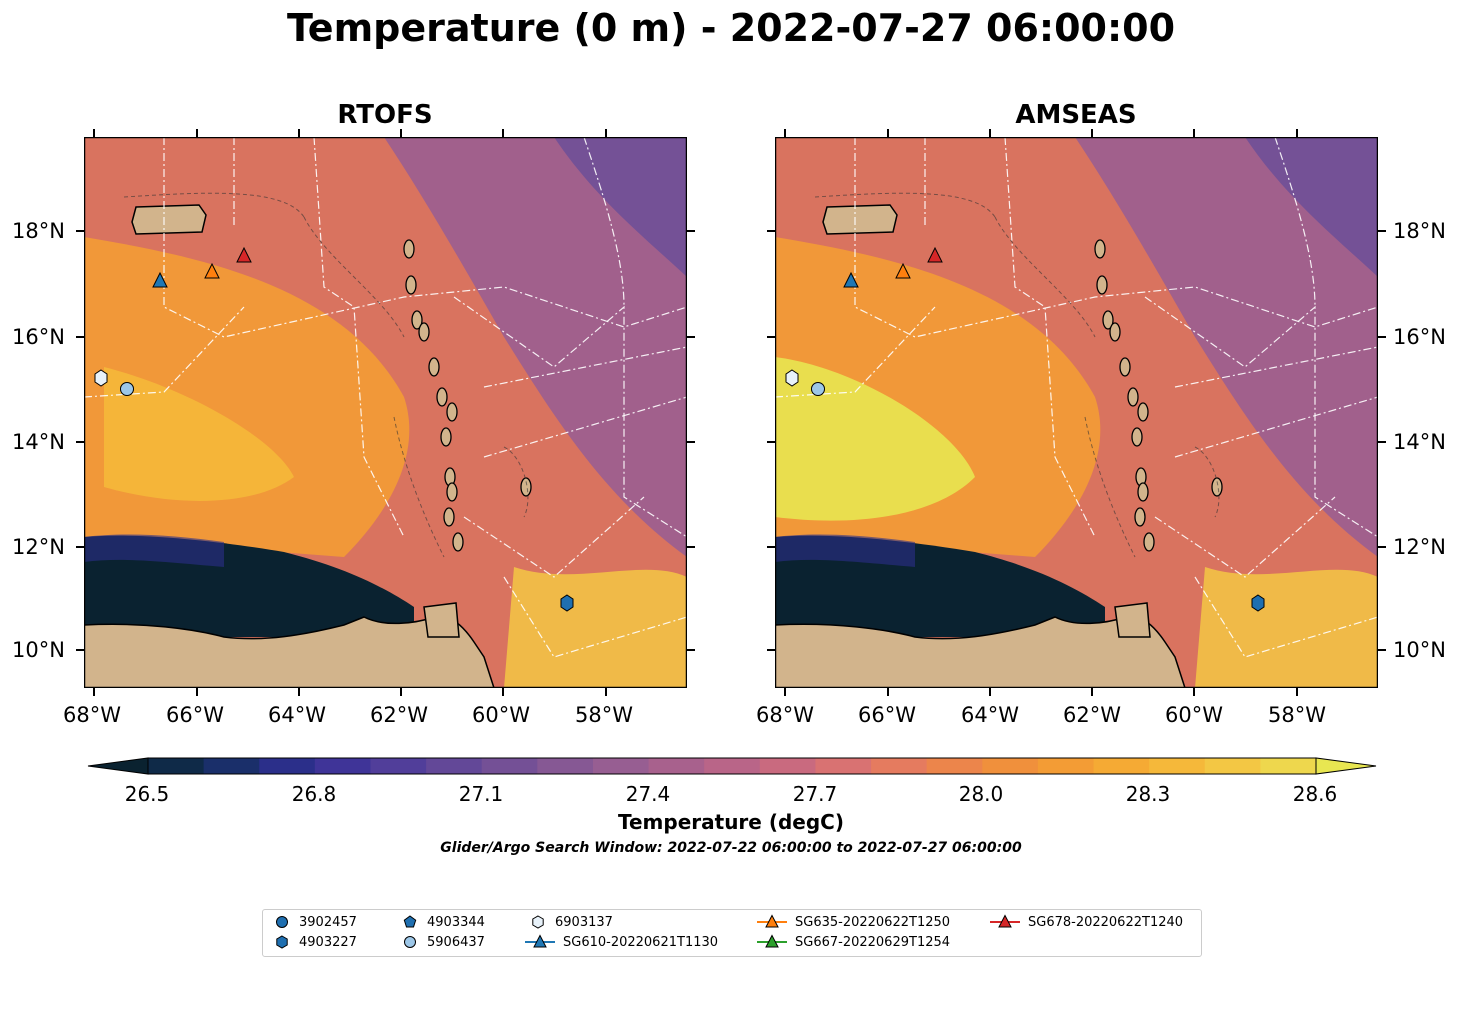  What do you see at coordinates (815, 794) in the screenshot?
I see `colorbar-tick: 27.7` at bounding box center [815, 794].